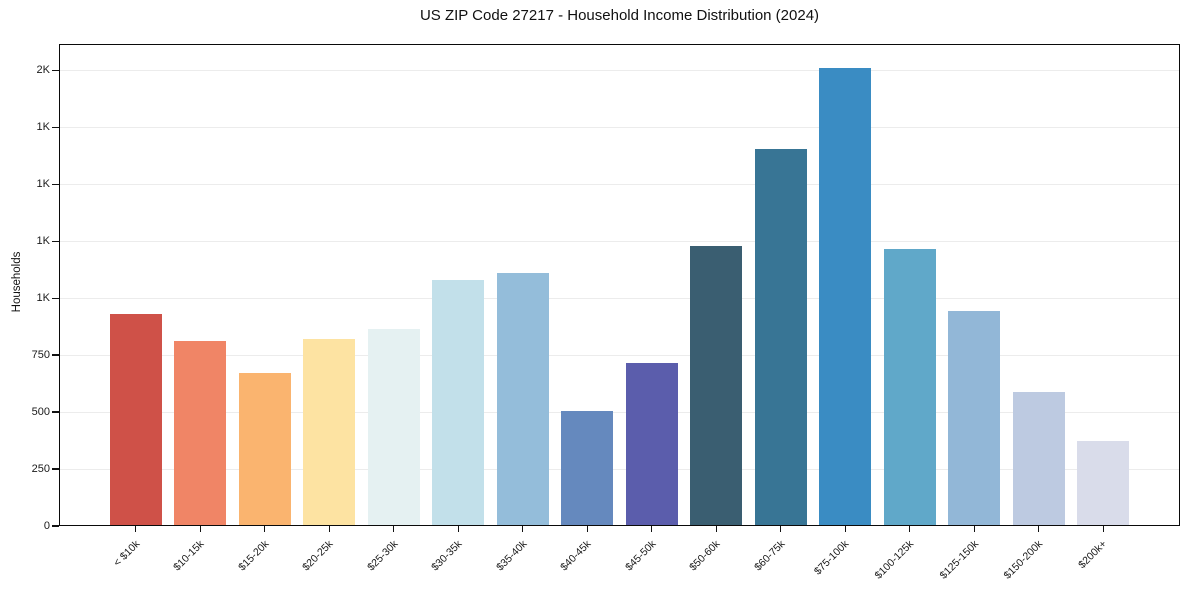 This screenshot has width=1189, height=590. I want to click on x-tick-label: $50-60k, so click(705, 556).